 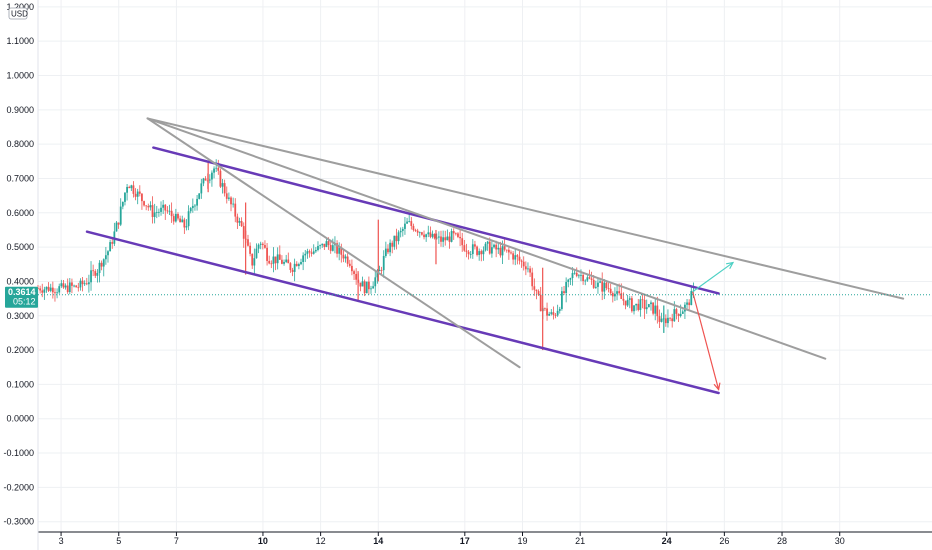 What do you see at coordinates (706, 340) in the screenshot?
I see `bearish-arrow` at bounding box center [706, 340].